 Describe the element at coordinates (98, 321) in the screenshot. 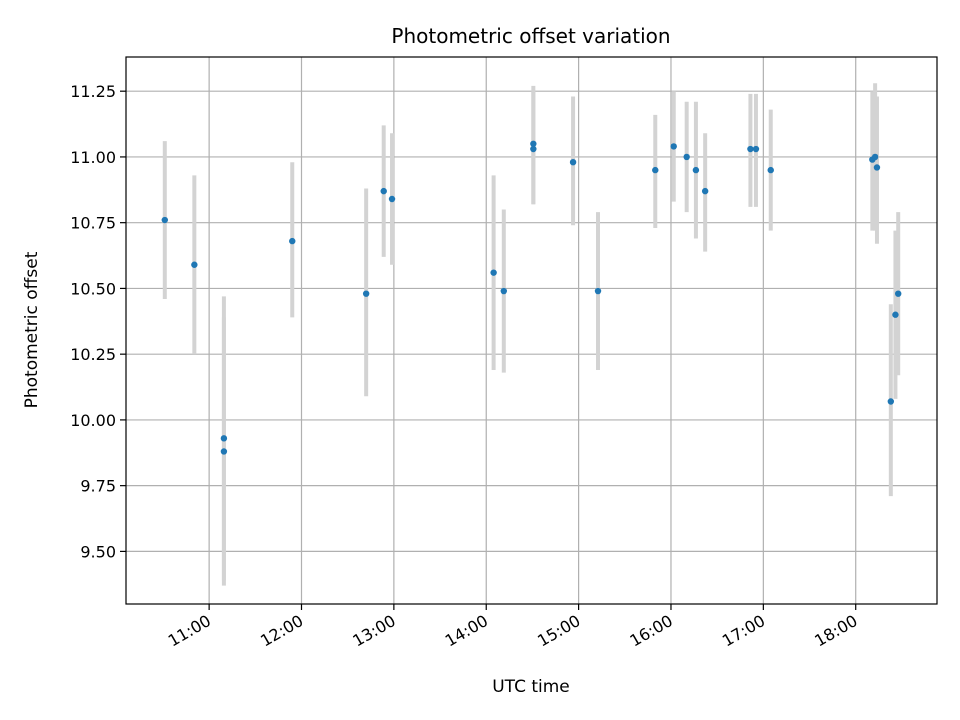

I see `y-axis-ticks: 9.50 9.75 10.00 10.25 10.50 10.75 11.00 11.25` at that location.